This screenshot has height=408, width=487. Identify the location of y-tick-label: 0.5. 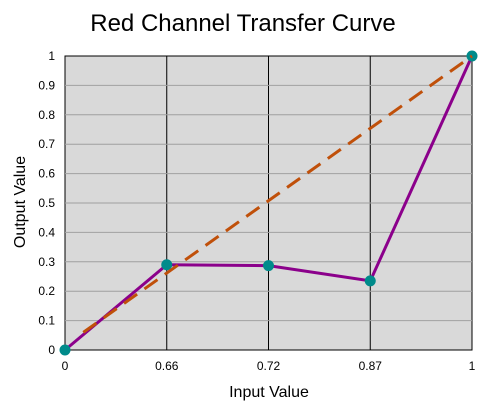
(46, 203).